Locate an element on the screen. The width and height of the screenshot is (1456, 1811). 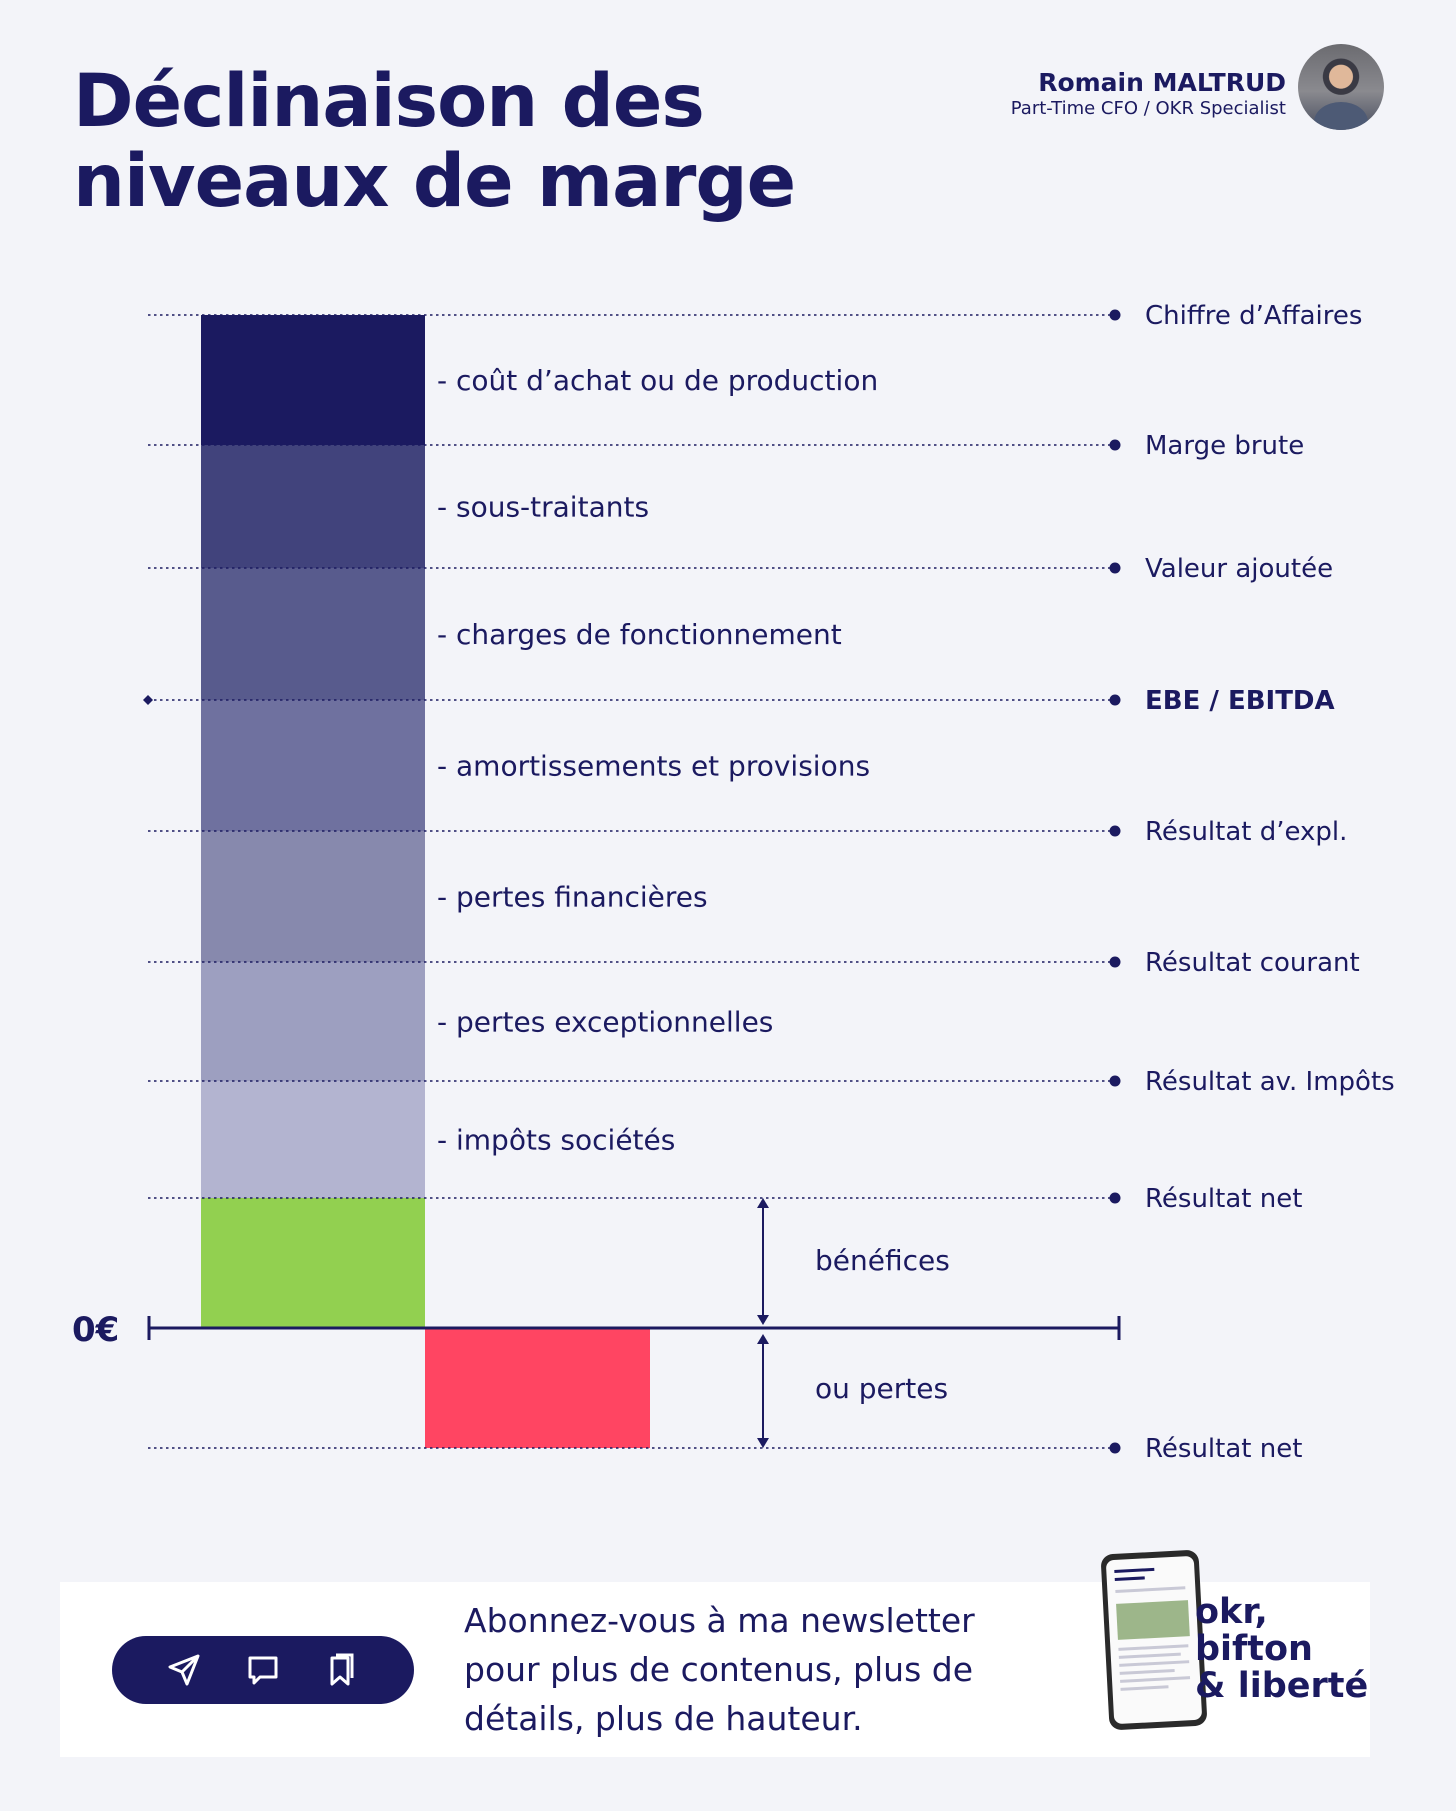
level-label: Résultat av. Impôts is located at coordinates (1270, 1082).